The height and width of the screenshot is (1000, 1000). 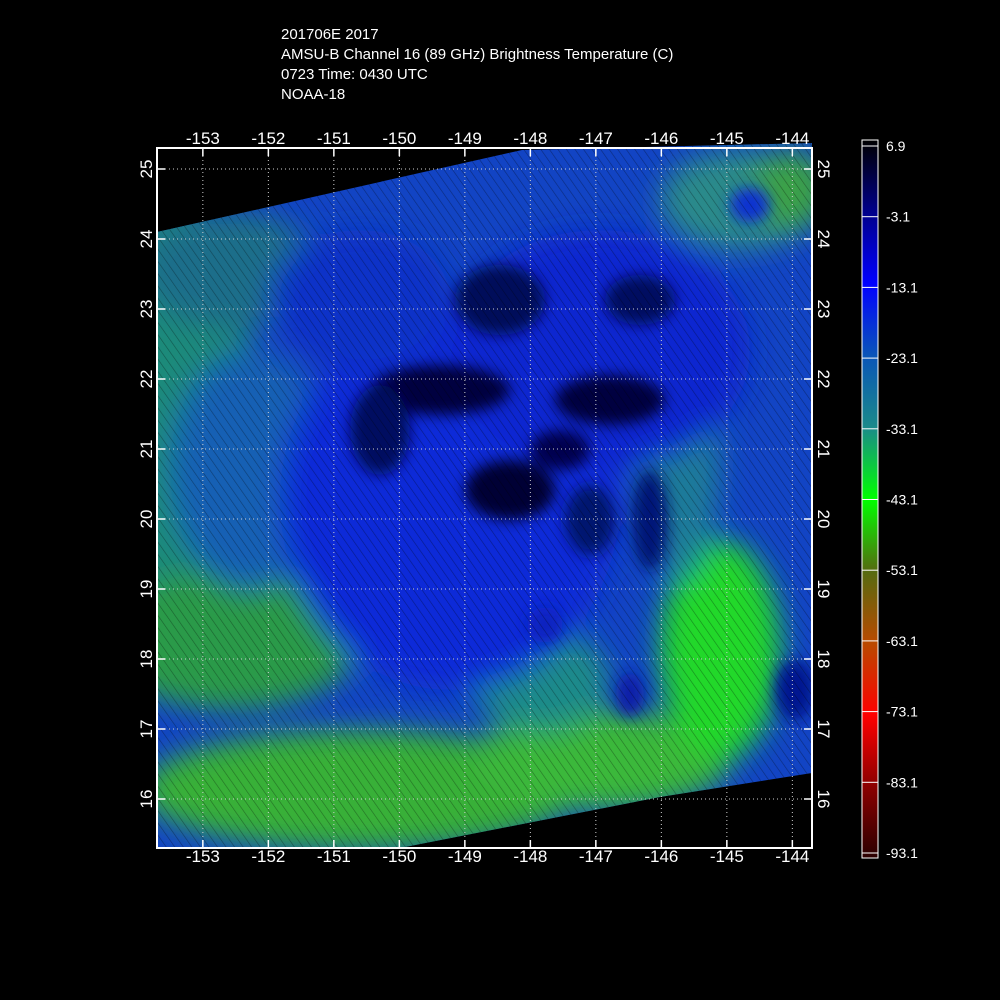 I want to click on lat-label-left: 17, so click(x=146, y=729).